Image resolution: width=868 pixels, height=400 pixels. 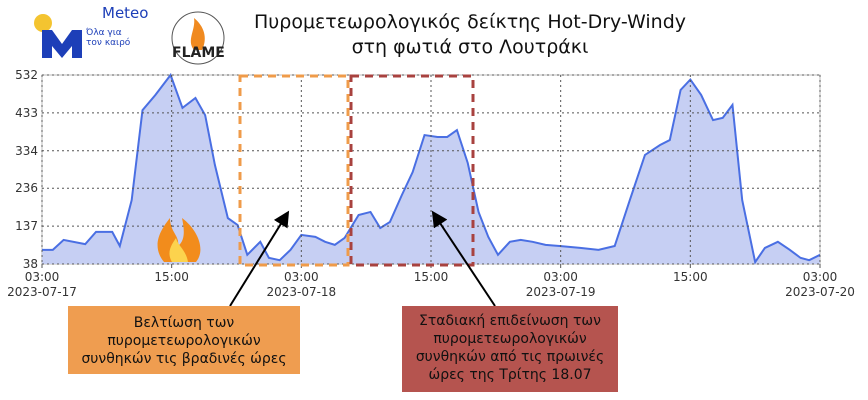 I want to click on flame-ring, so click(x=198, y=38).